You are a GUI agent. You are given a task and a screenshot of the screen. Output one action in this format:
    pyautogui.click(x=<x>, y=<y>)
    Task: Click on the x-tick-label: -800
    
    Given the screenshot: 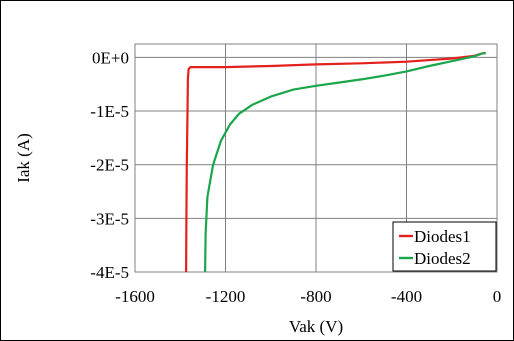 What is the action you would take?
    pyautogui.click(x=315, y=296)
    